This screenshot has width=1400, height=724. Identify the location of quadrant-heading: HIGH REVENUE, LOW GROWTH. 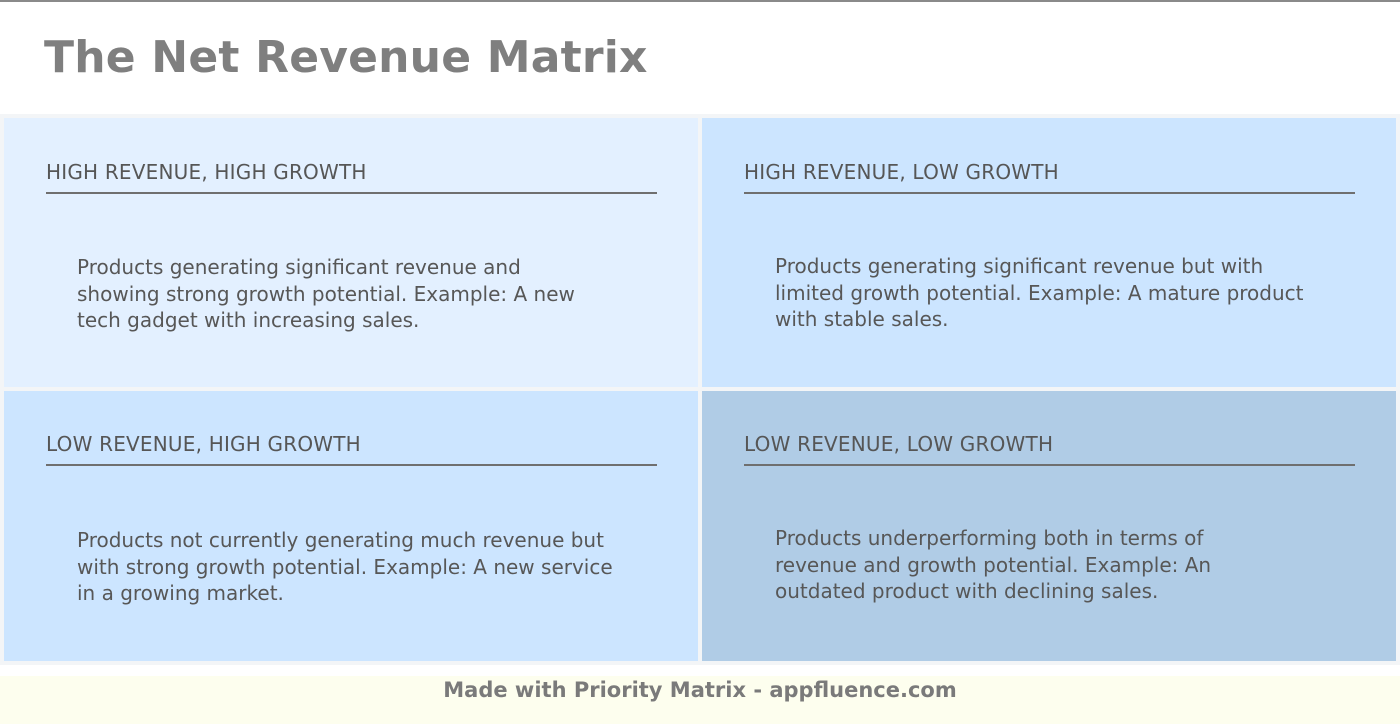
(901, 172).